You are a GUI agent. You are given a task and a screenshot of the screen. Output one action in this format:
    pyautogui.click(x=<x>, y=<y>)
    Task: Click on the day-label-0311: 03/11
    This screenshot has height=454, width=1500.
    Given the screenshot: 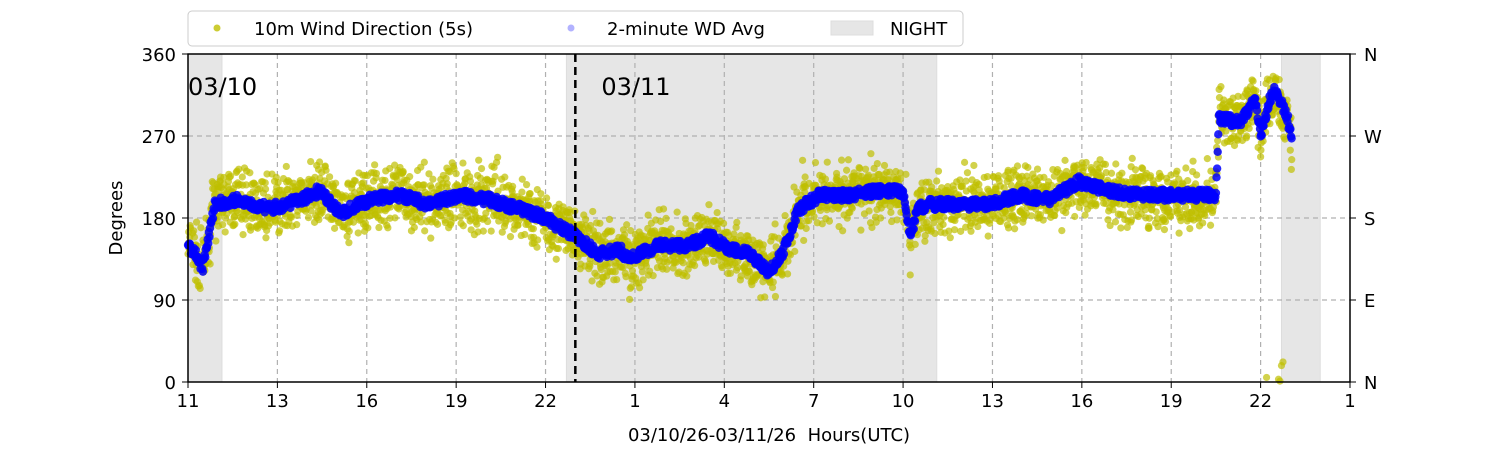 What is the action you would take?
    pyautogui.click(x=635, y=87)
    